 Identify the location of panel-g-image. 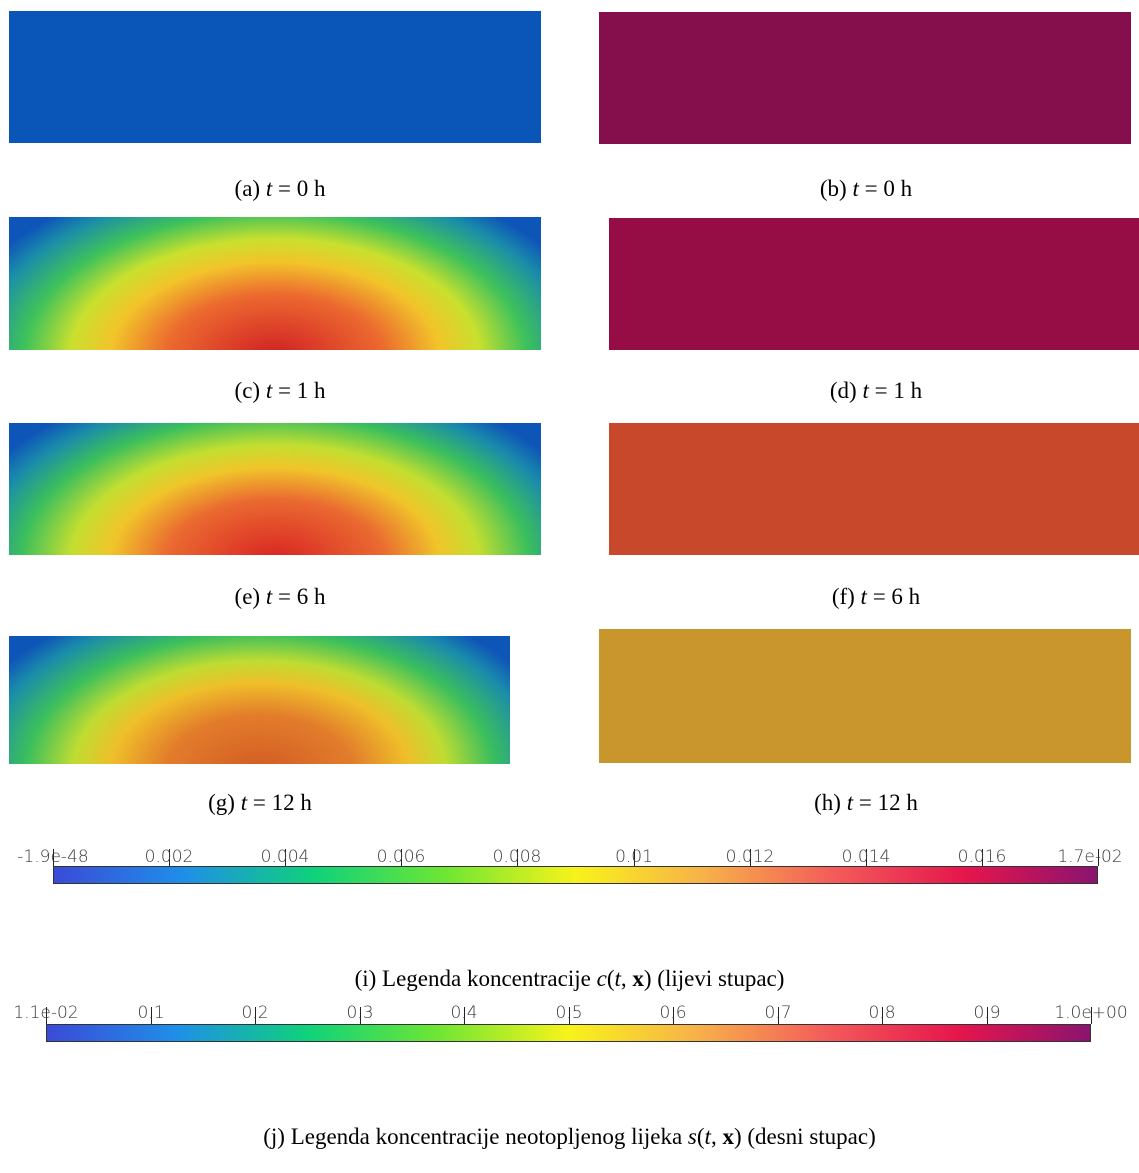
(259, 700).